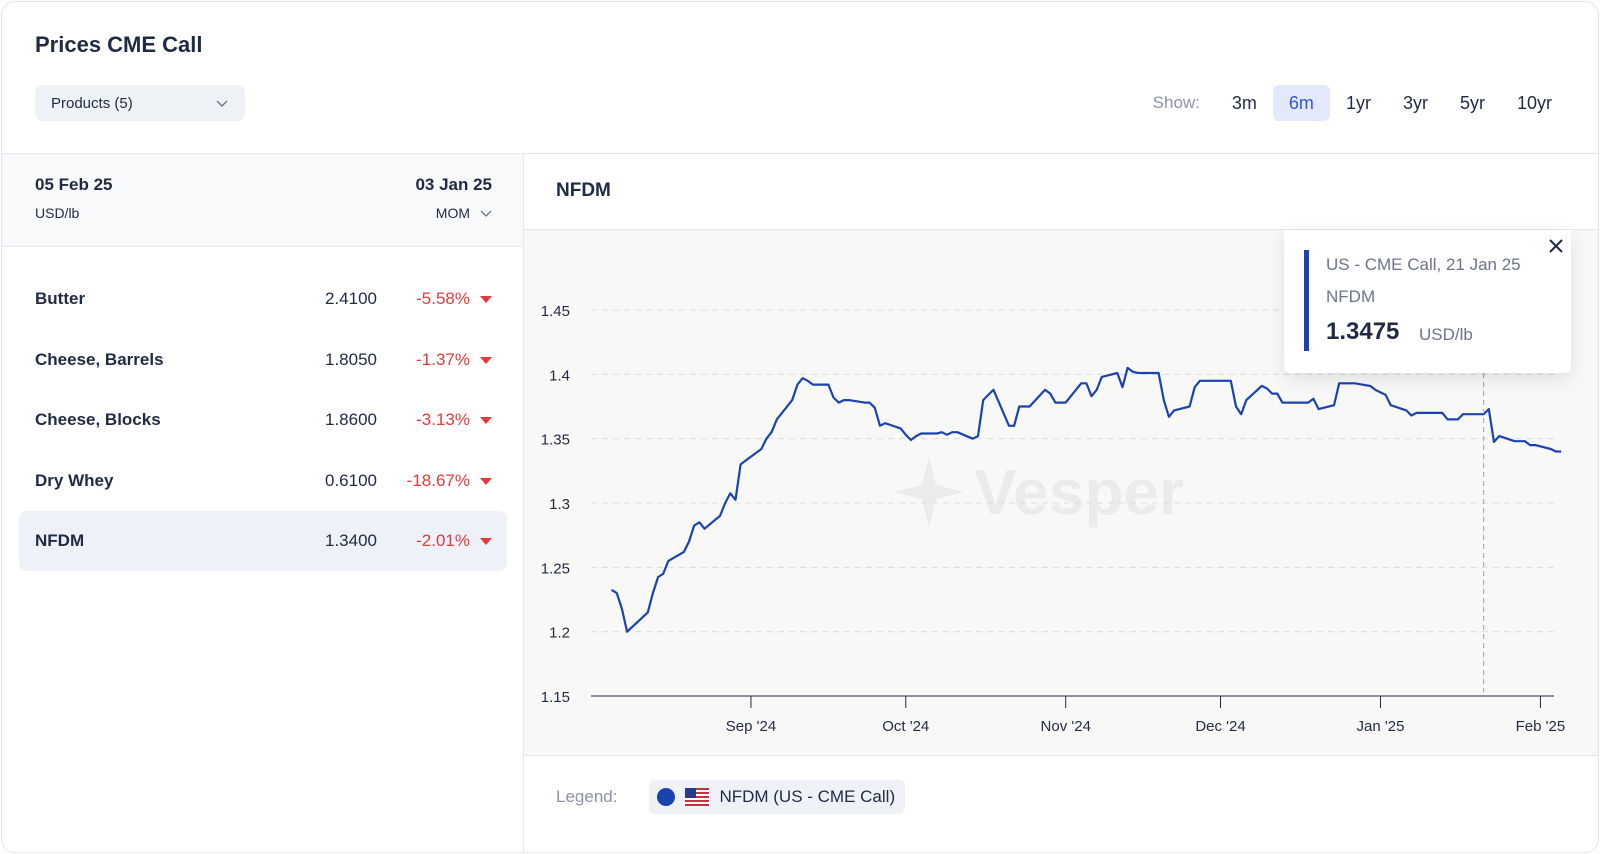 The height and width of the screenshot is (854, 1600). What do you see at coordinates (443, 298) in the screenshot?
I see `product-change: -5.58%` at bounding box center [443, 298].